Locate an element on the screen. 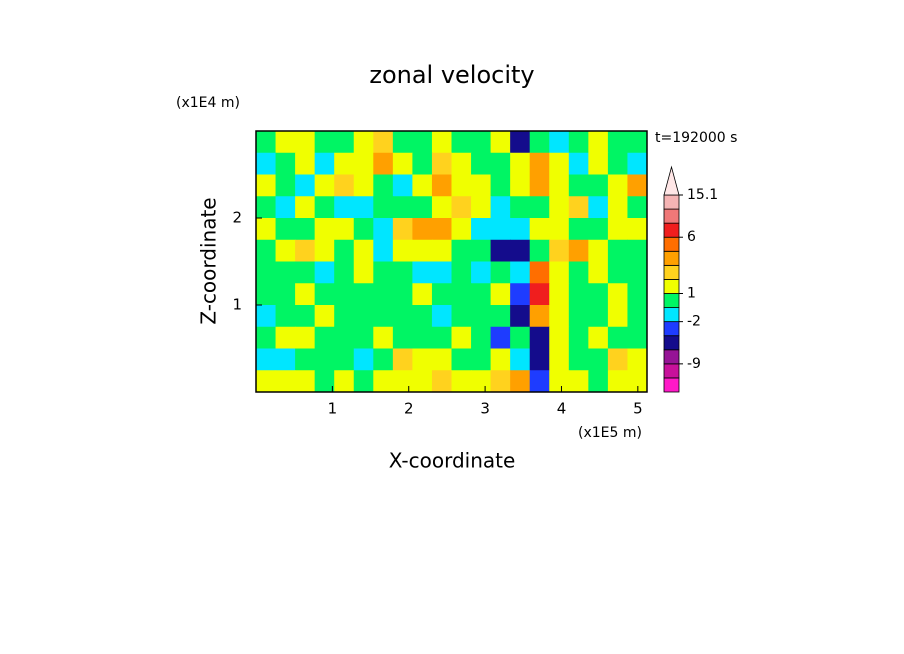 The width and height of the screenshot is (904, 654). x-tick-label: 1 is located at coordinates (333, 409).